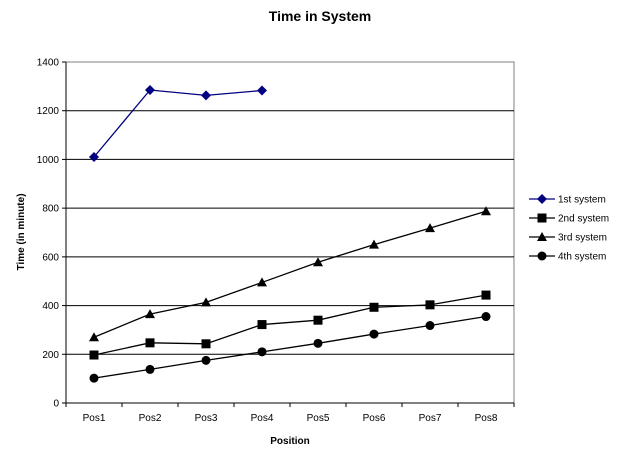 The image size is (637, 449). Describe the element at coordinates (320, 16) in the screenshot. I see `chart-title: Time in System` at that location.